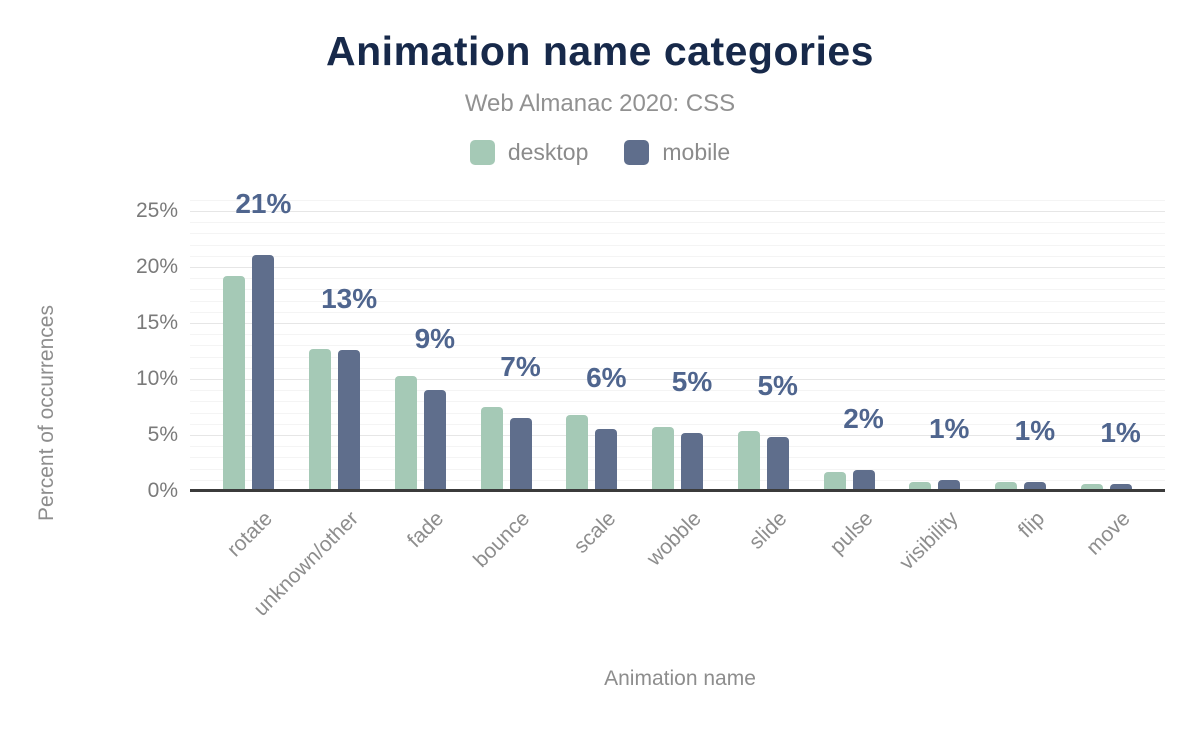 Image resolution: width=1200 pixels, height=742 pixels. Describe the element at coordinates (595, 532) in the screenshot. I see `x-tick-label: scale` at that location.